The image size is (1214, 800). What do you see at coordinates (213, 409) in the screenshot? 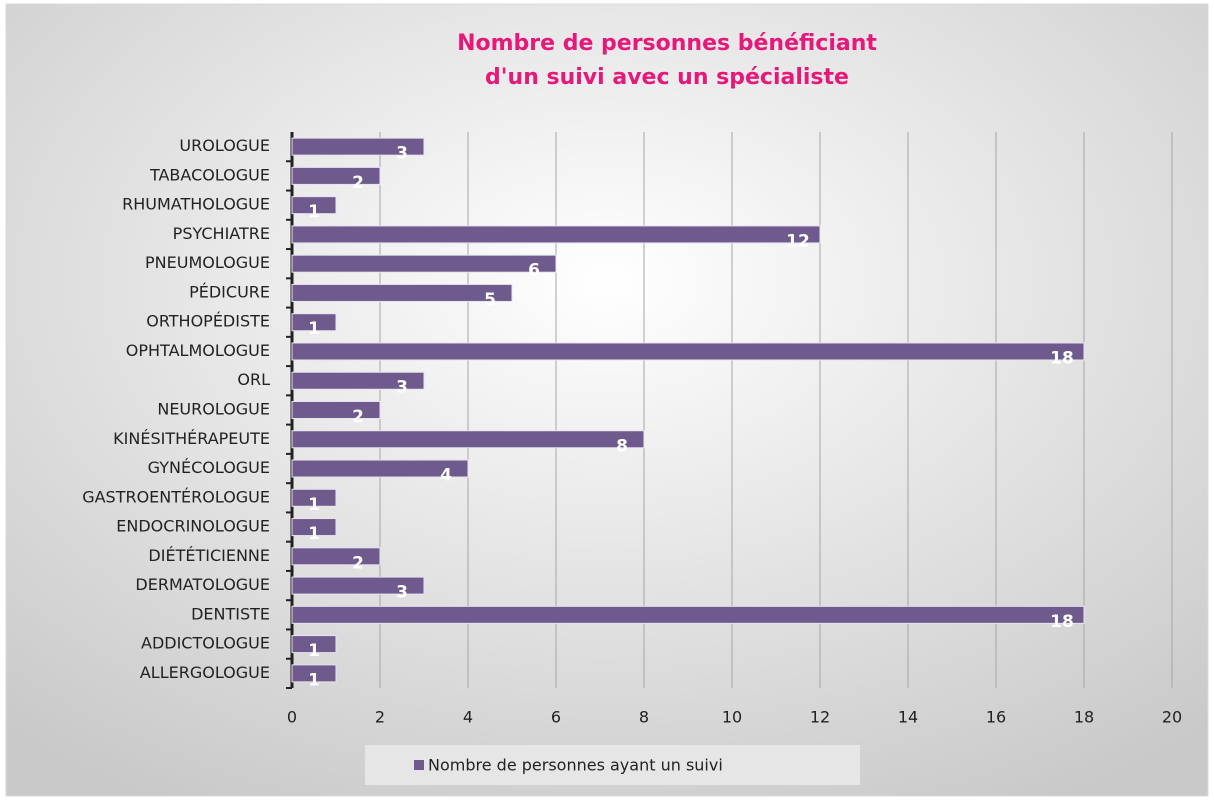
I see `y-tick-label: NEUROLOGUE` at bounding box center [213, 409].